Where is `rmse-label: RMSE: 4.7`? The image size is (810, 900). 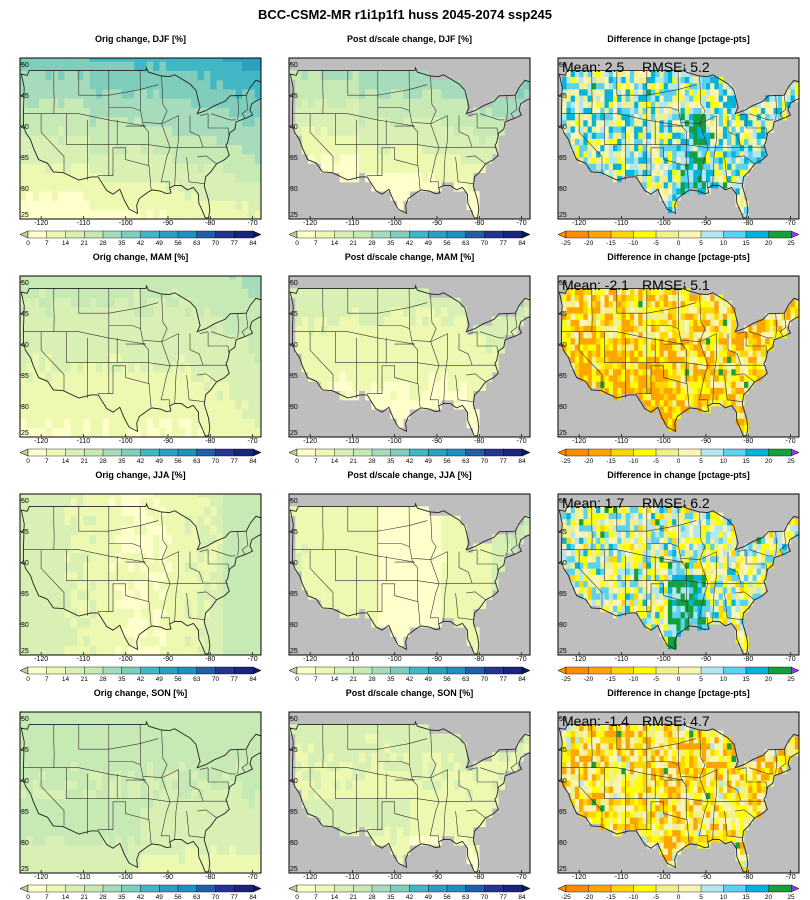
rmse-label: RMSE: 4.7 is located at coordinates (676, 721).